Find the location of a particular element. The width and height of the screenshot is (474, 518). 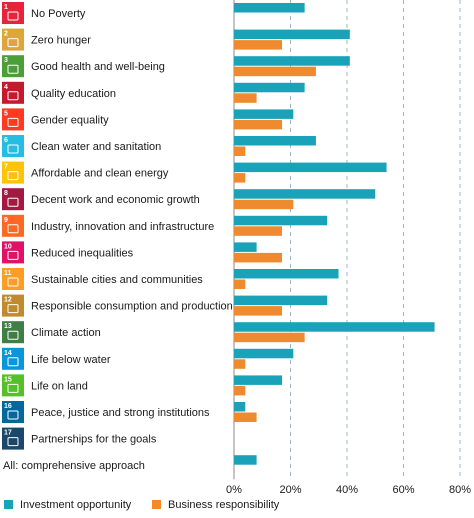

sdg-icon-number: 3 is located at coordinates (6, 60).